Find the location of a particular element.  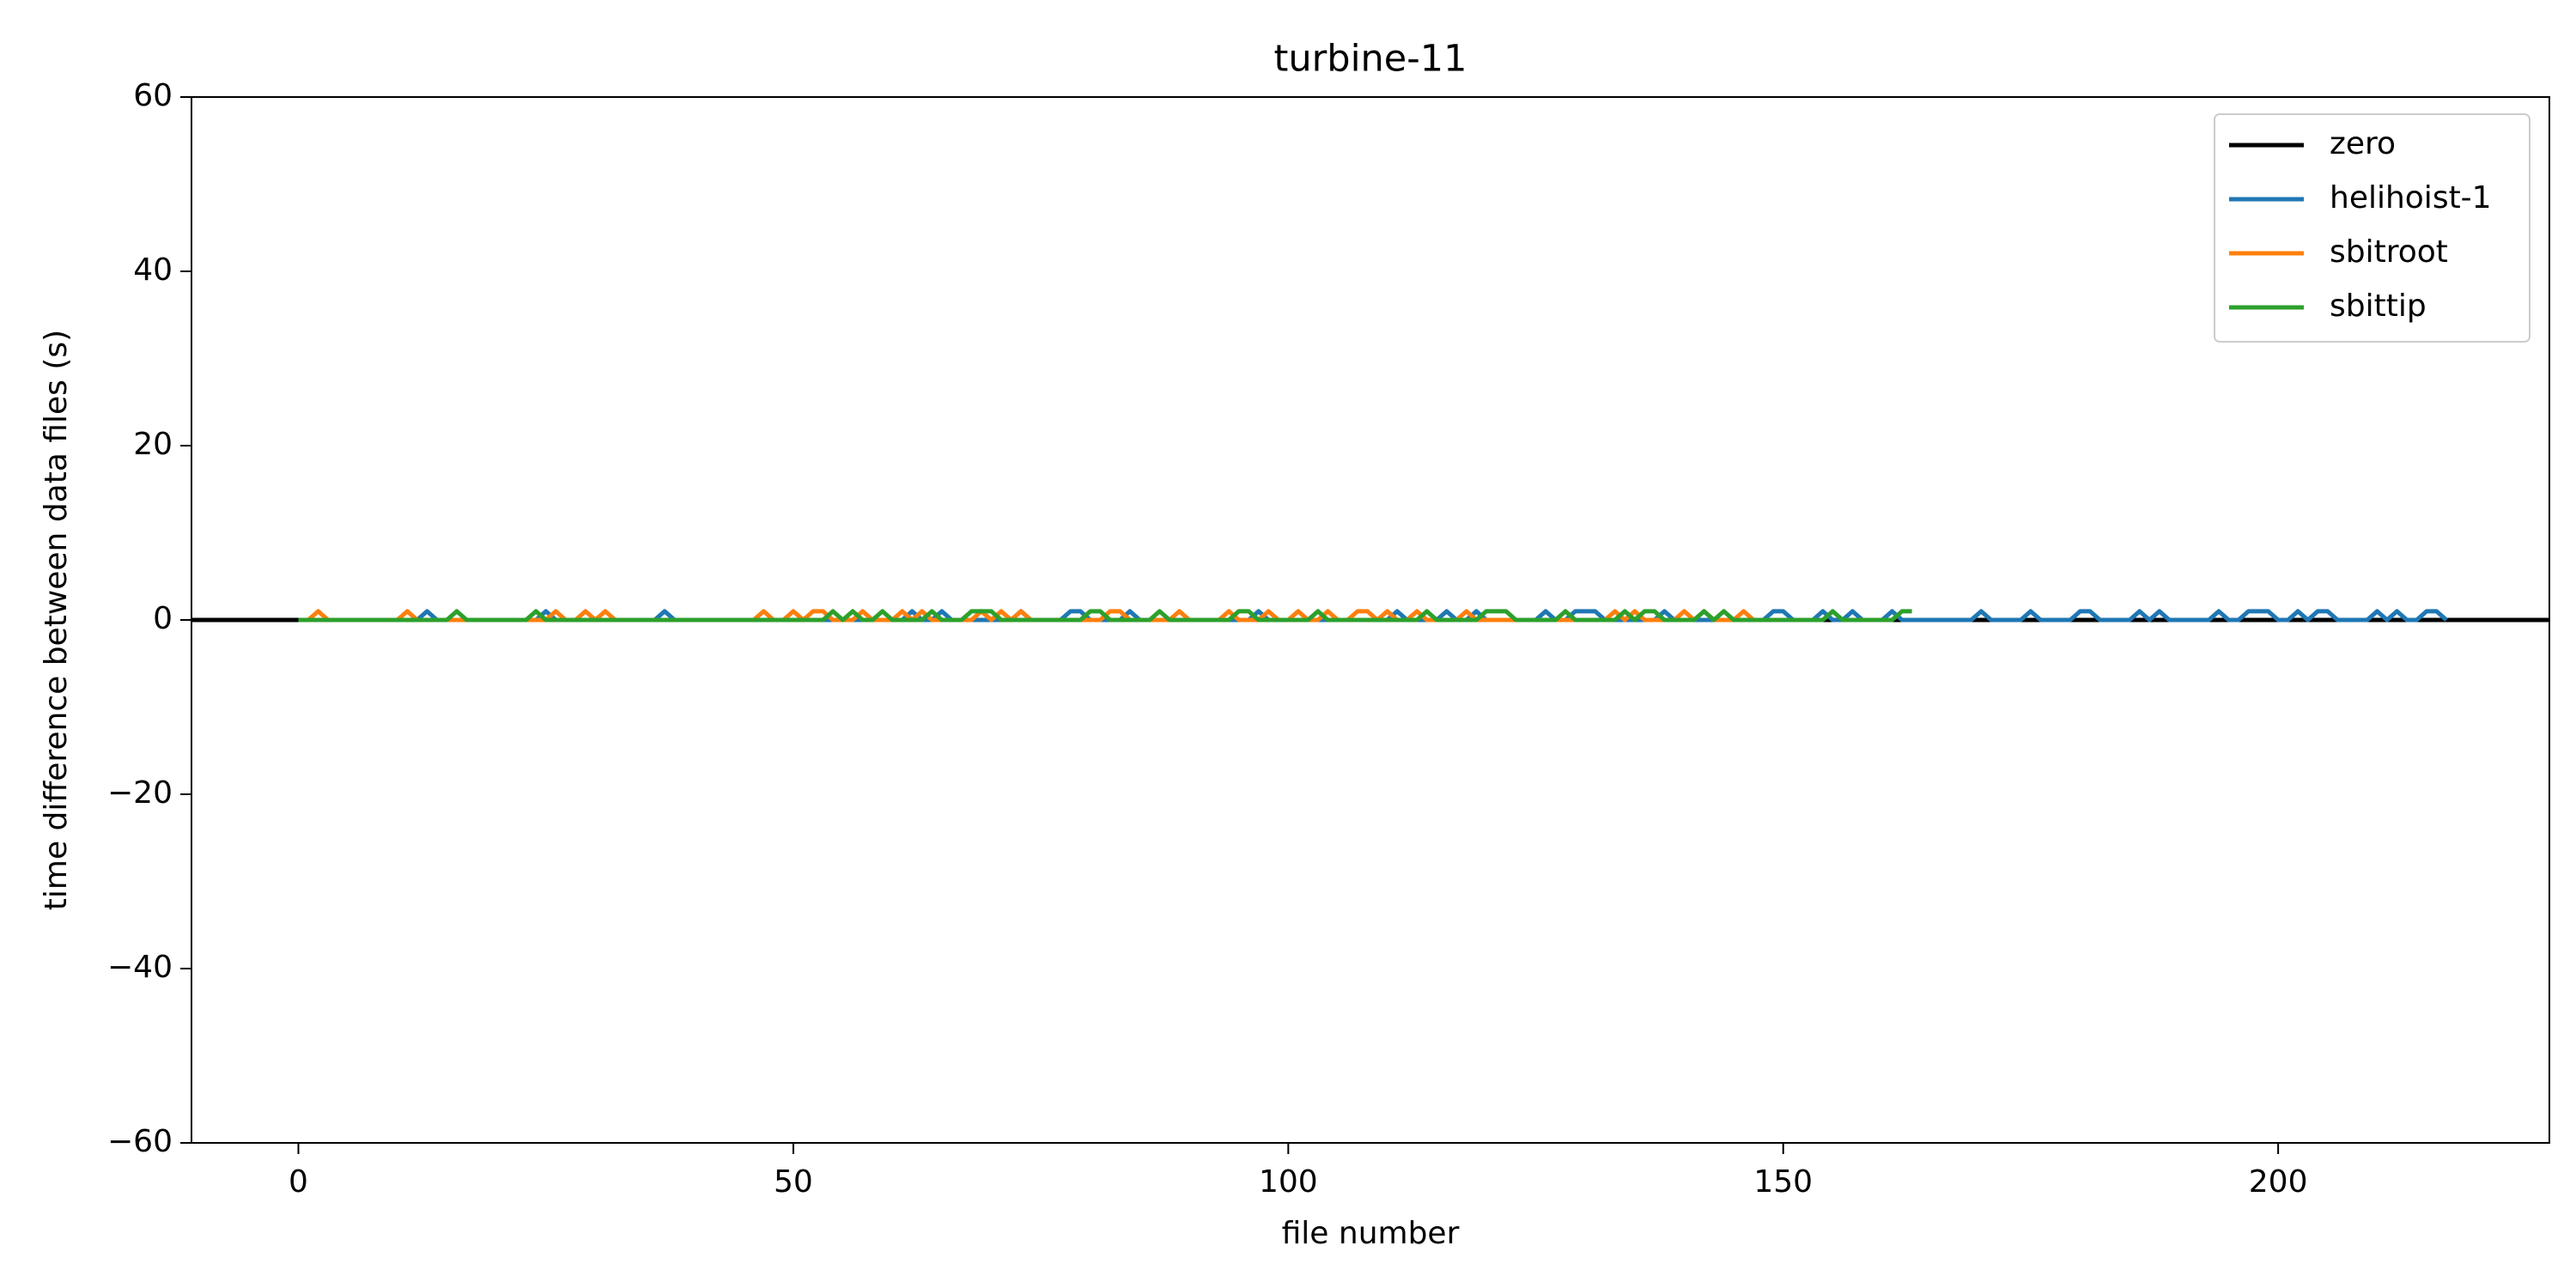

legend-label: helihoist-1 is located at coordinates (2411, 198).